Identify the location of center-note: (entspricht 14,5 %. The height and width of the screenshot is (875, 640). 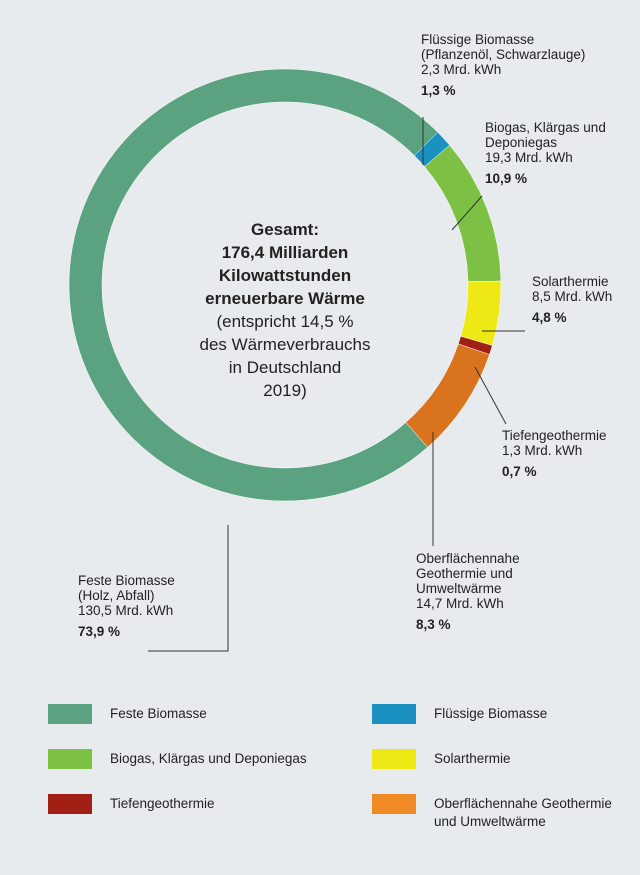
(285, 321).